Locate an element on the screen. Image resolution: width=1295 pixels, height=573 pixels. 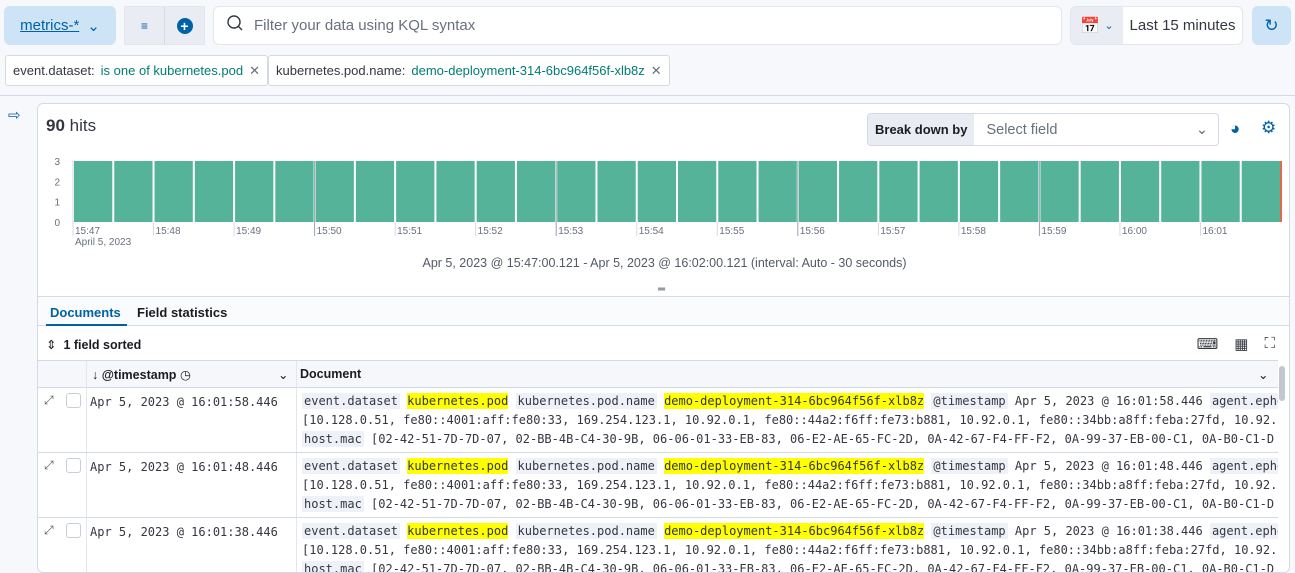
data-view-selector: metrics-* ⌄ is located at coordinates (60, 25).